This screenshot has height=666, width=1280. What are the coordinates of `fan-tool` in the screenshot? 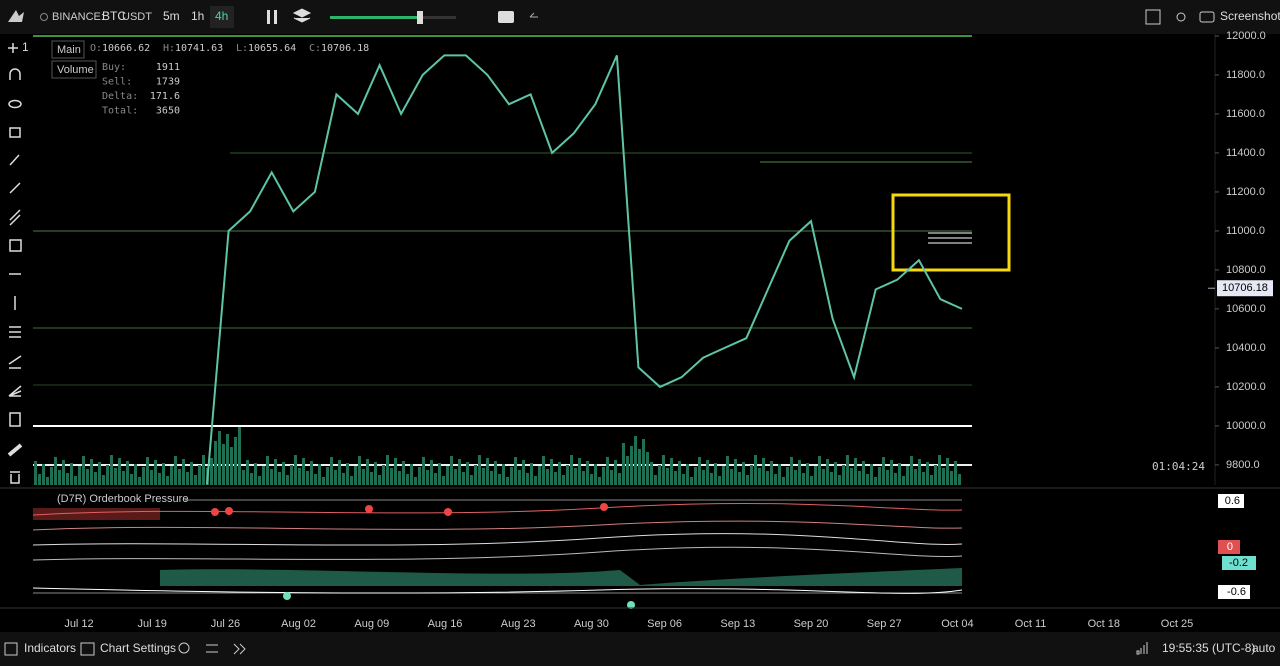 It's located at (15, 391).